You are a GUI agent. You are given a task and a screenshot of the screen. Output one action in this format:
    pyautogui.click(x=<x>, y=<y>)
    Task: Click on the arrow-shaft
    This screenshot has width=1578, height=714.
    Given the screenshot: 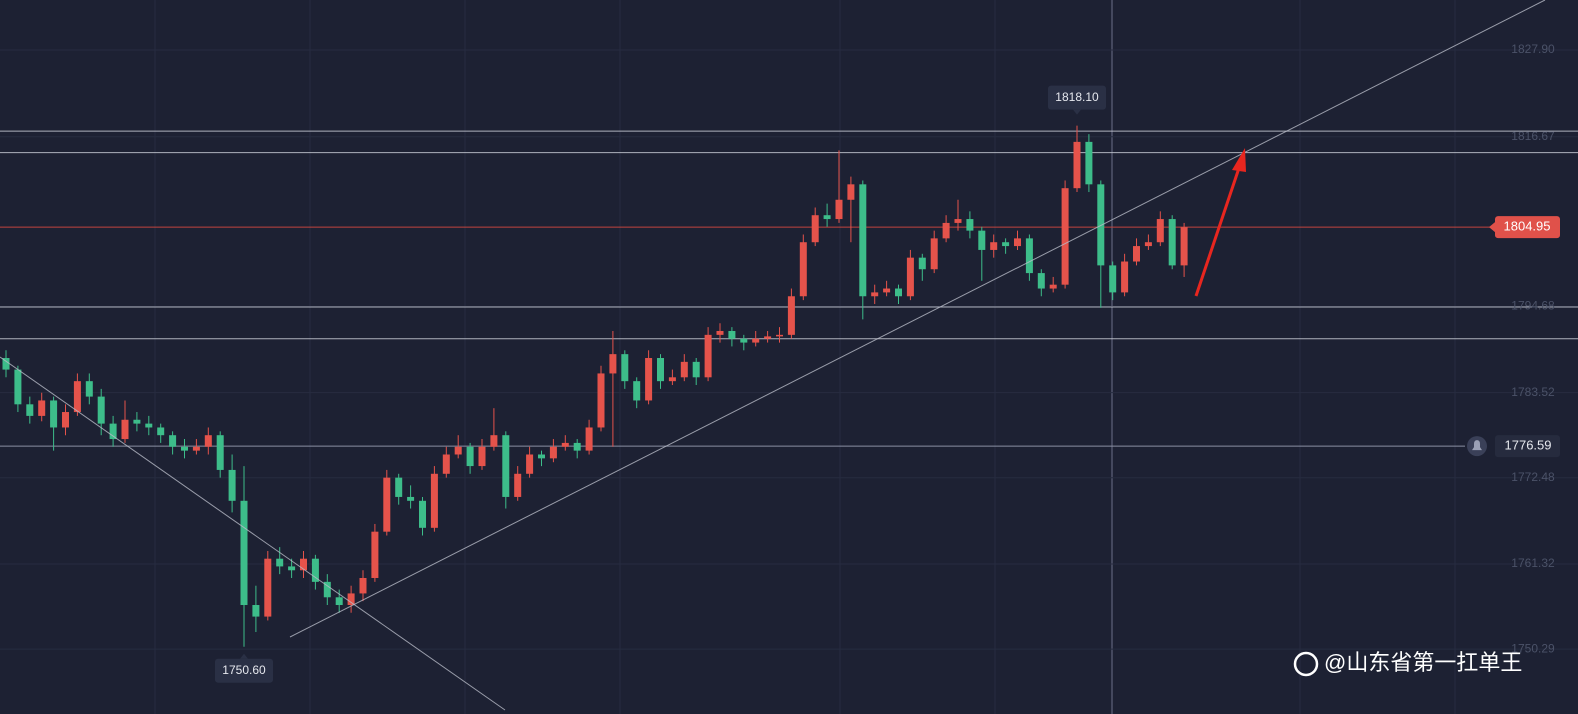 What is the action you would take?
    pyautogui.click(x=1217, y=232)
    